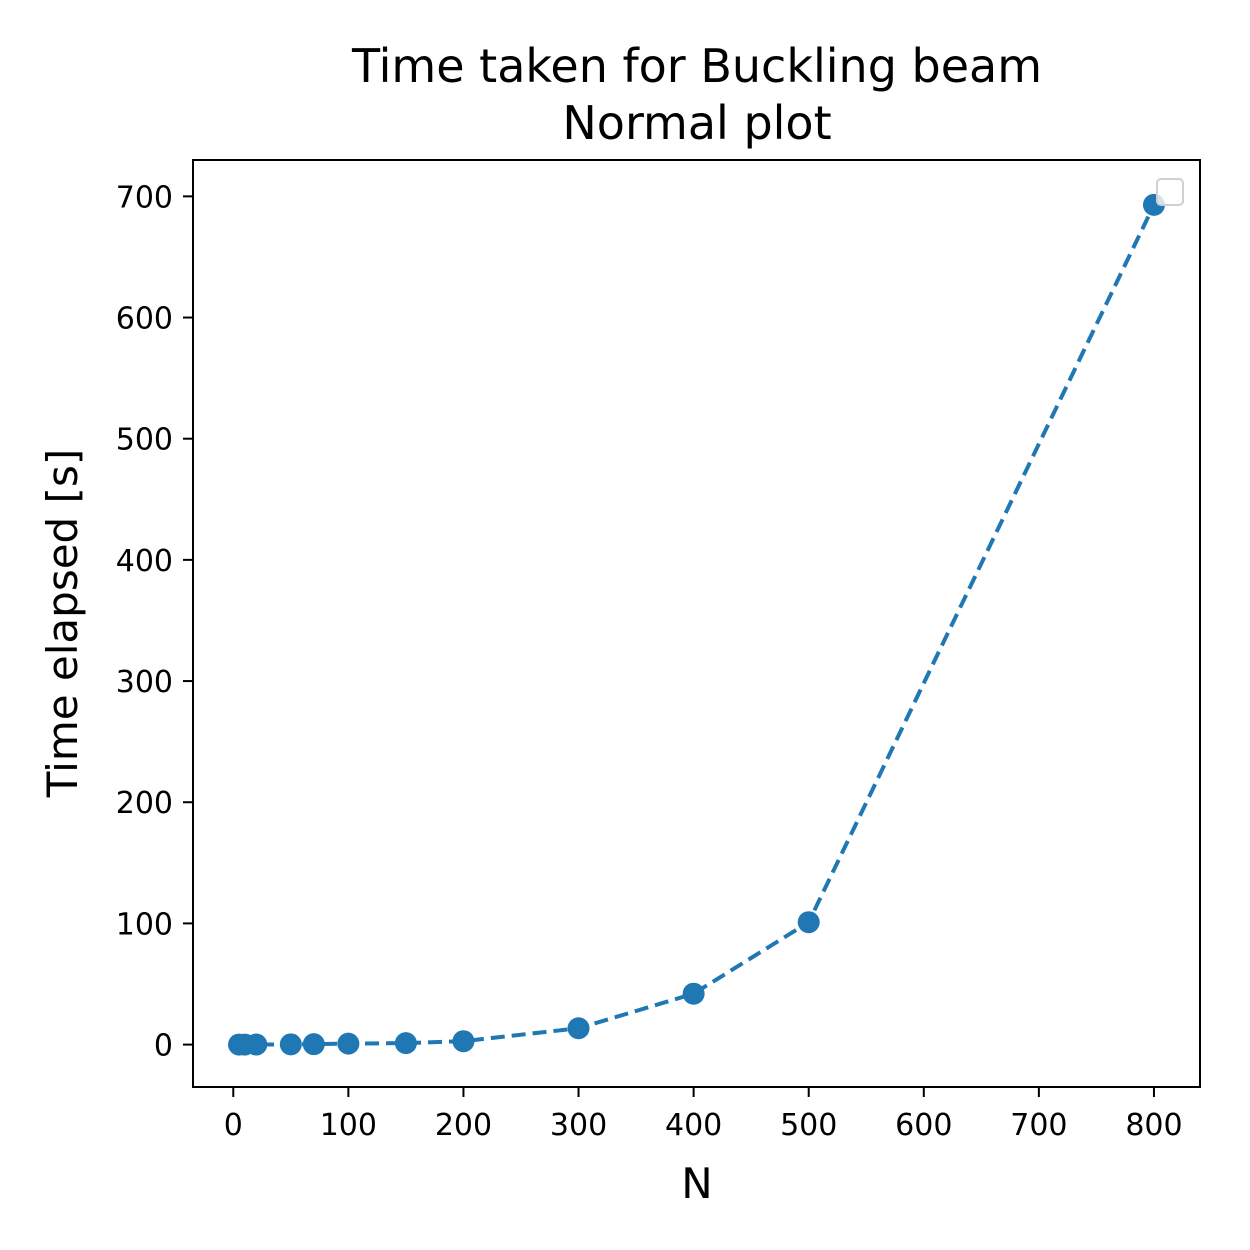 The height and width of the screenshot is (1250, 1250). What do you see at coordinates (144, 682) in the screenshot?
I see `y-tick-label: 300` at bounding box center [144, 682].